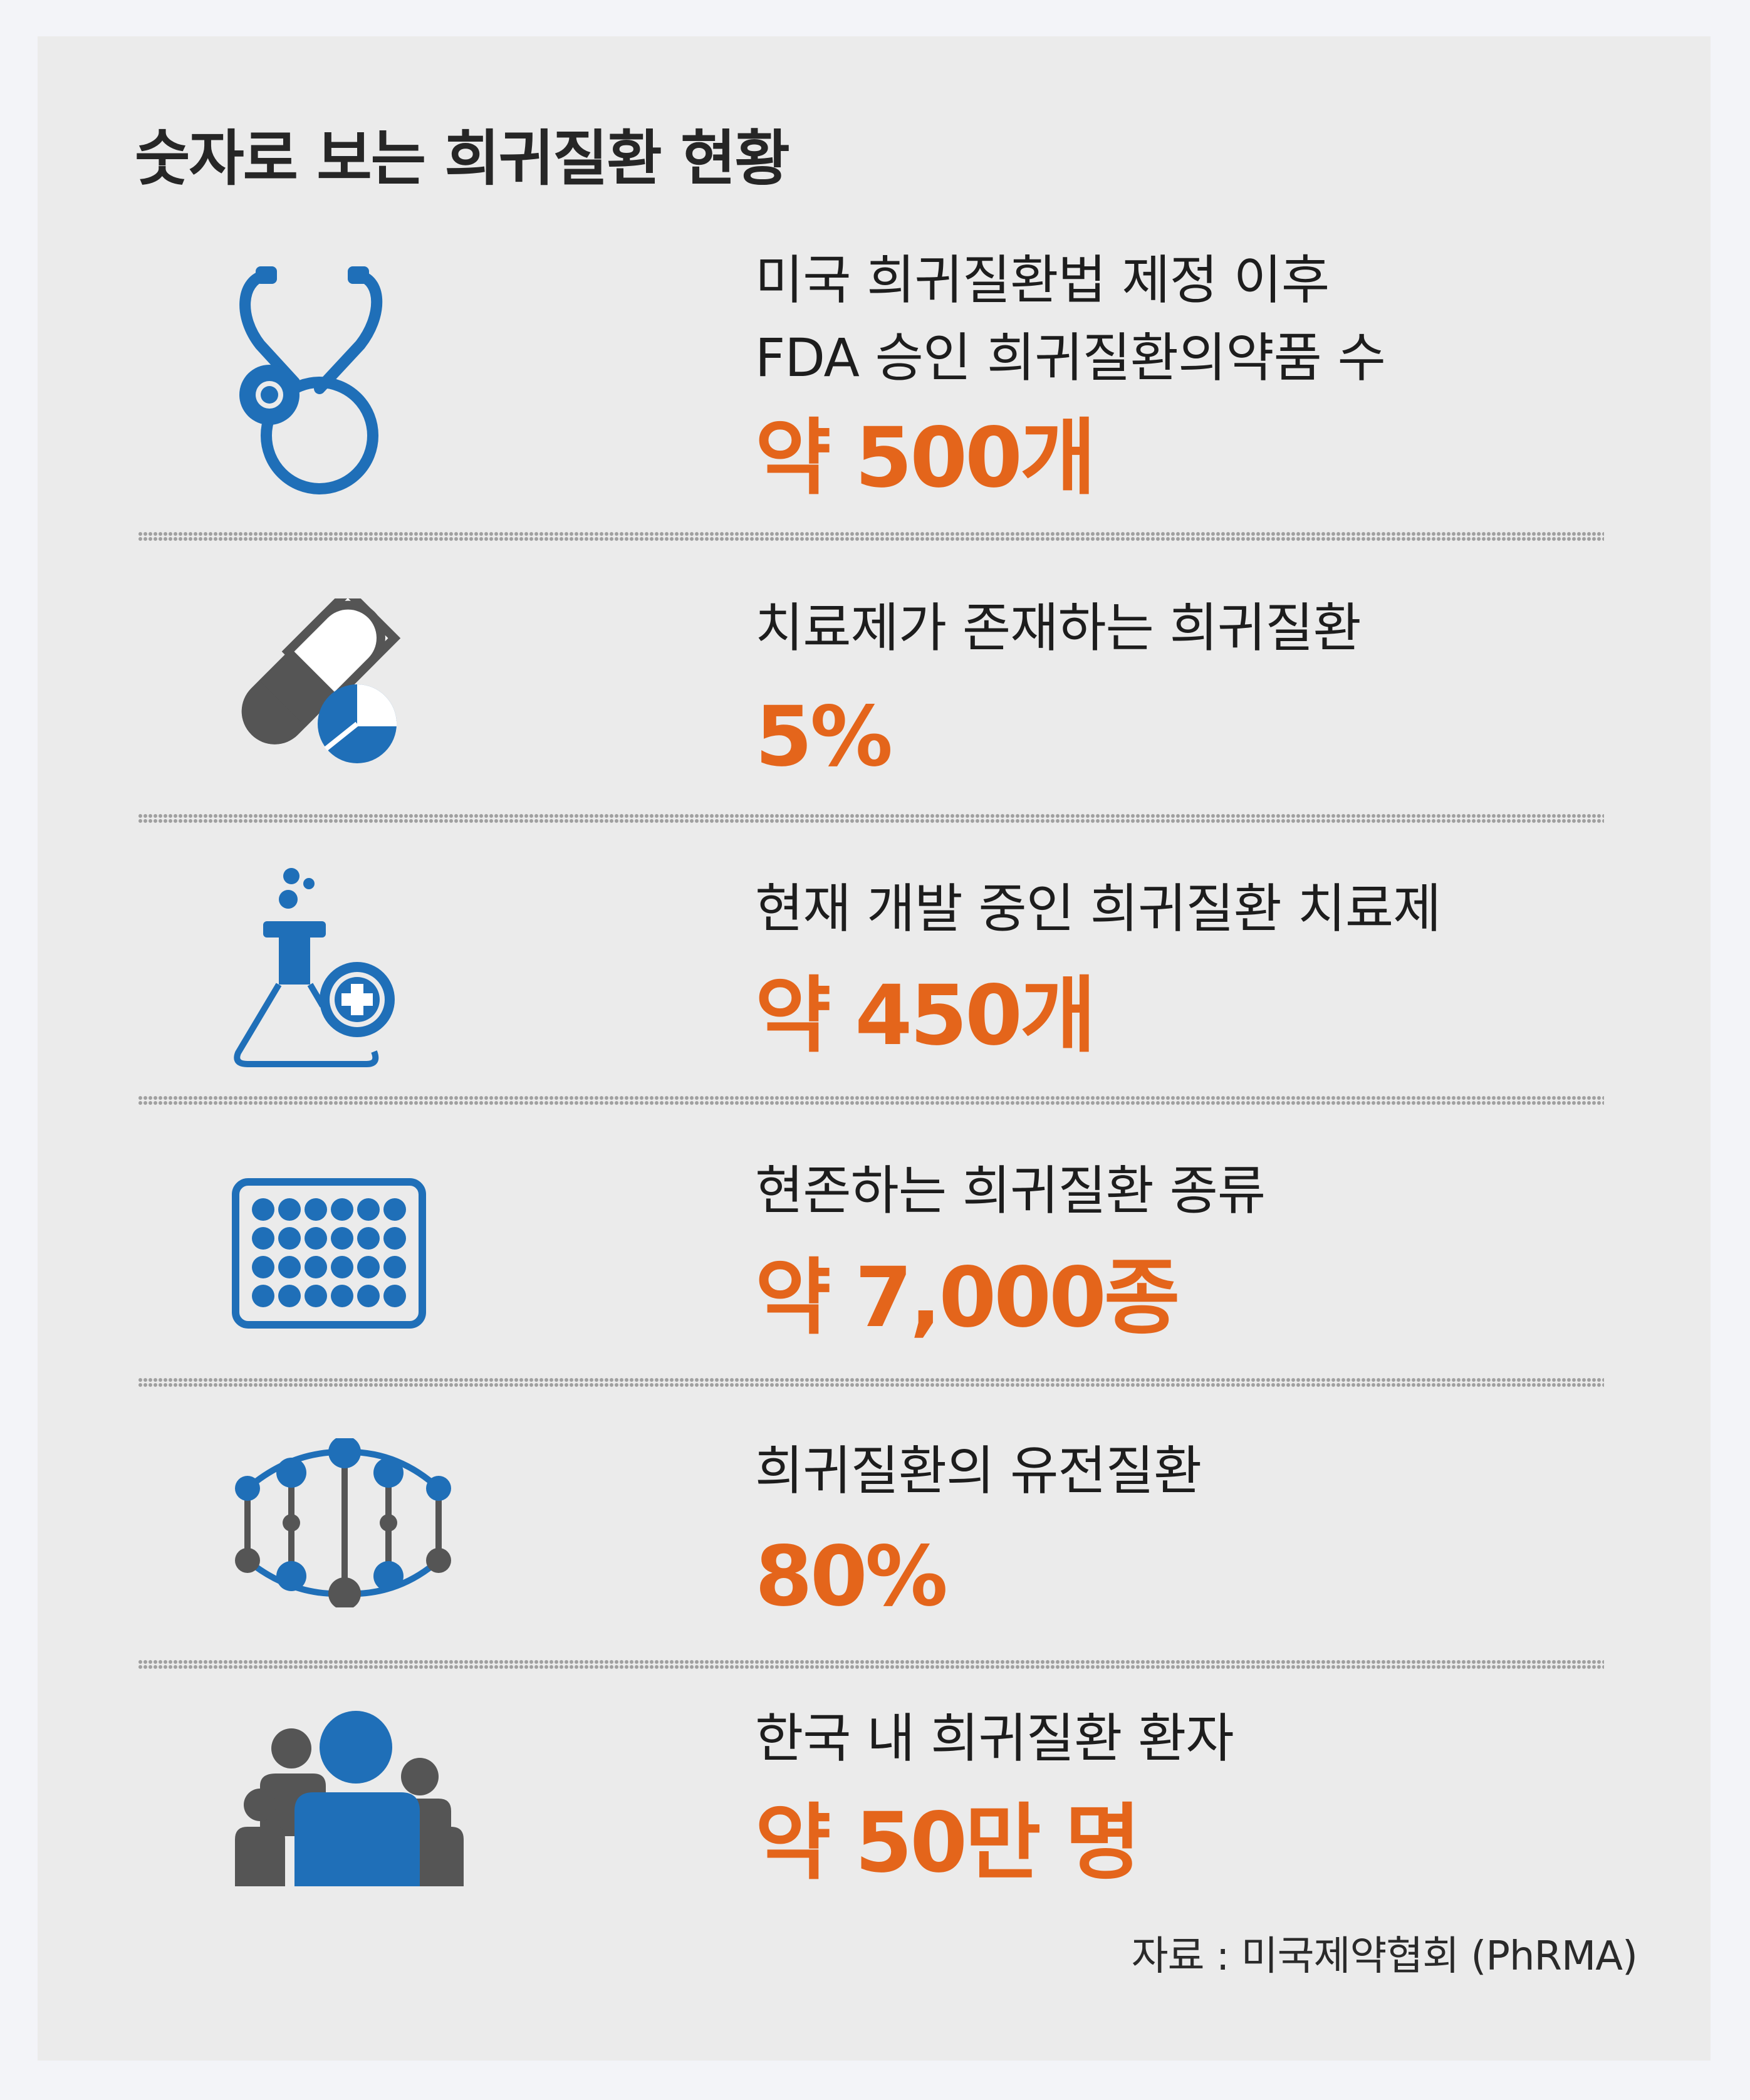  What do you see at coordinates (314, 967) in the screenshot?
I see `flask-icon` at bounding box center [314, 967].